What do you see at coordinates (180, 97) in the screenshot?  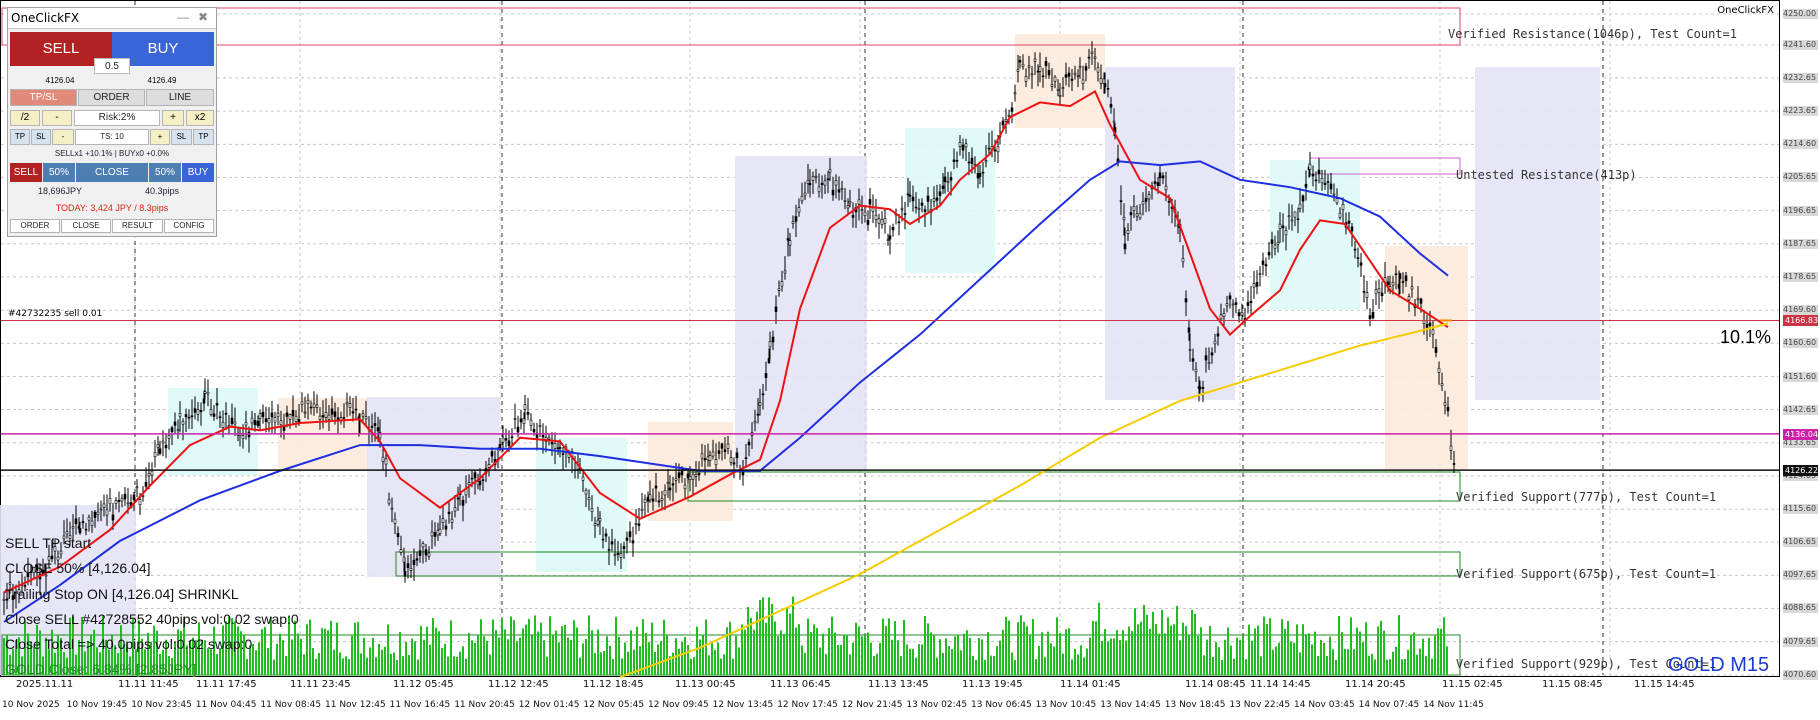 I see `tab-line: LINE` at bounding box center [180, 97].